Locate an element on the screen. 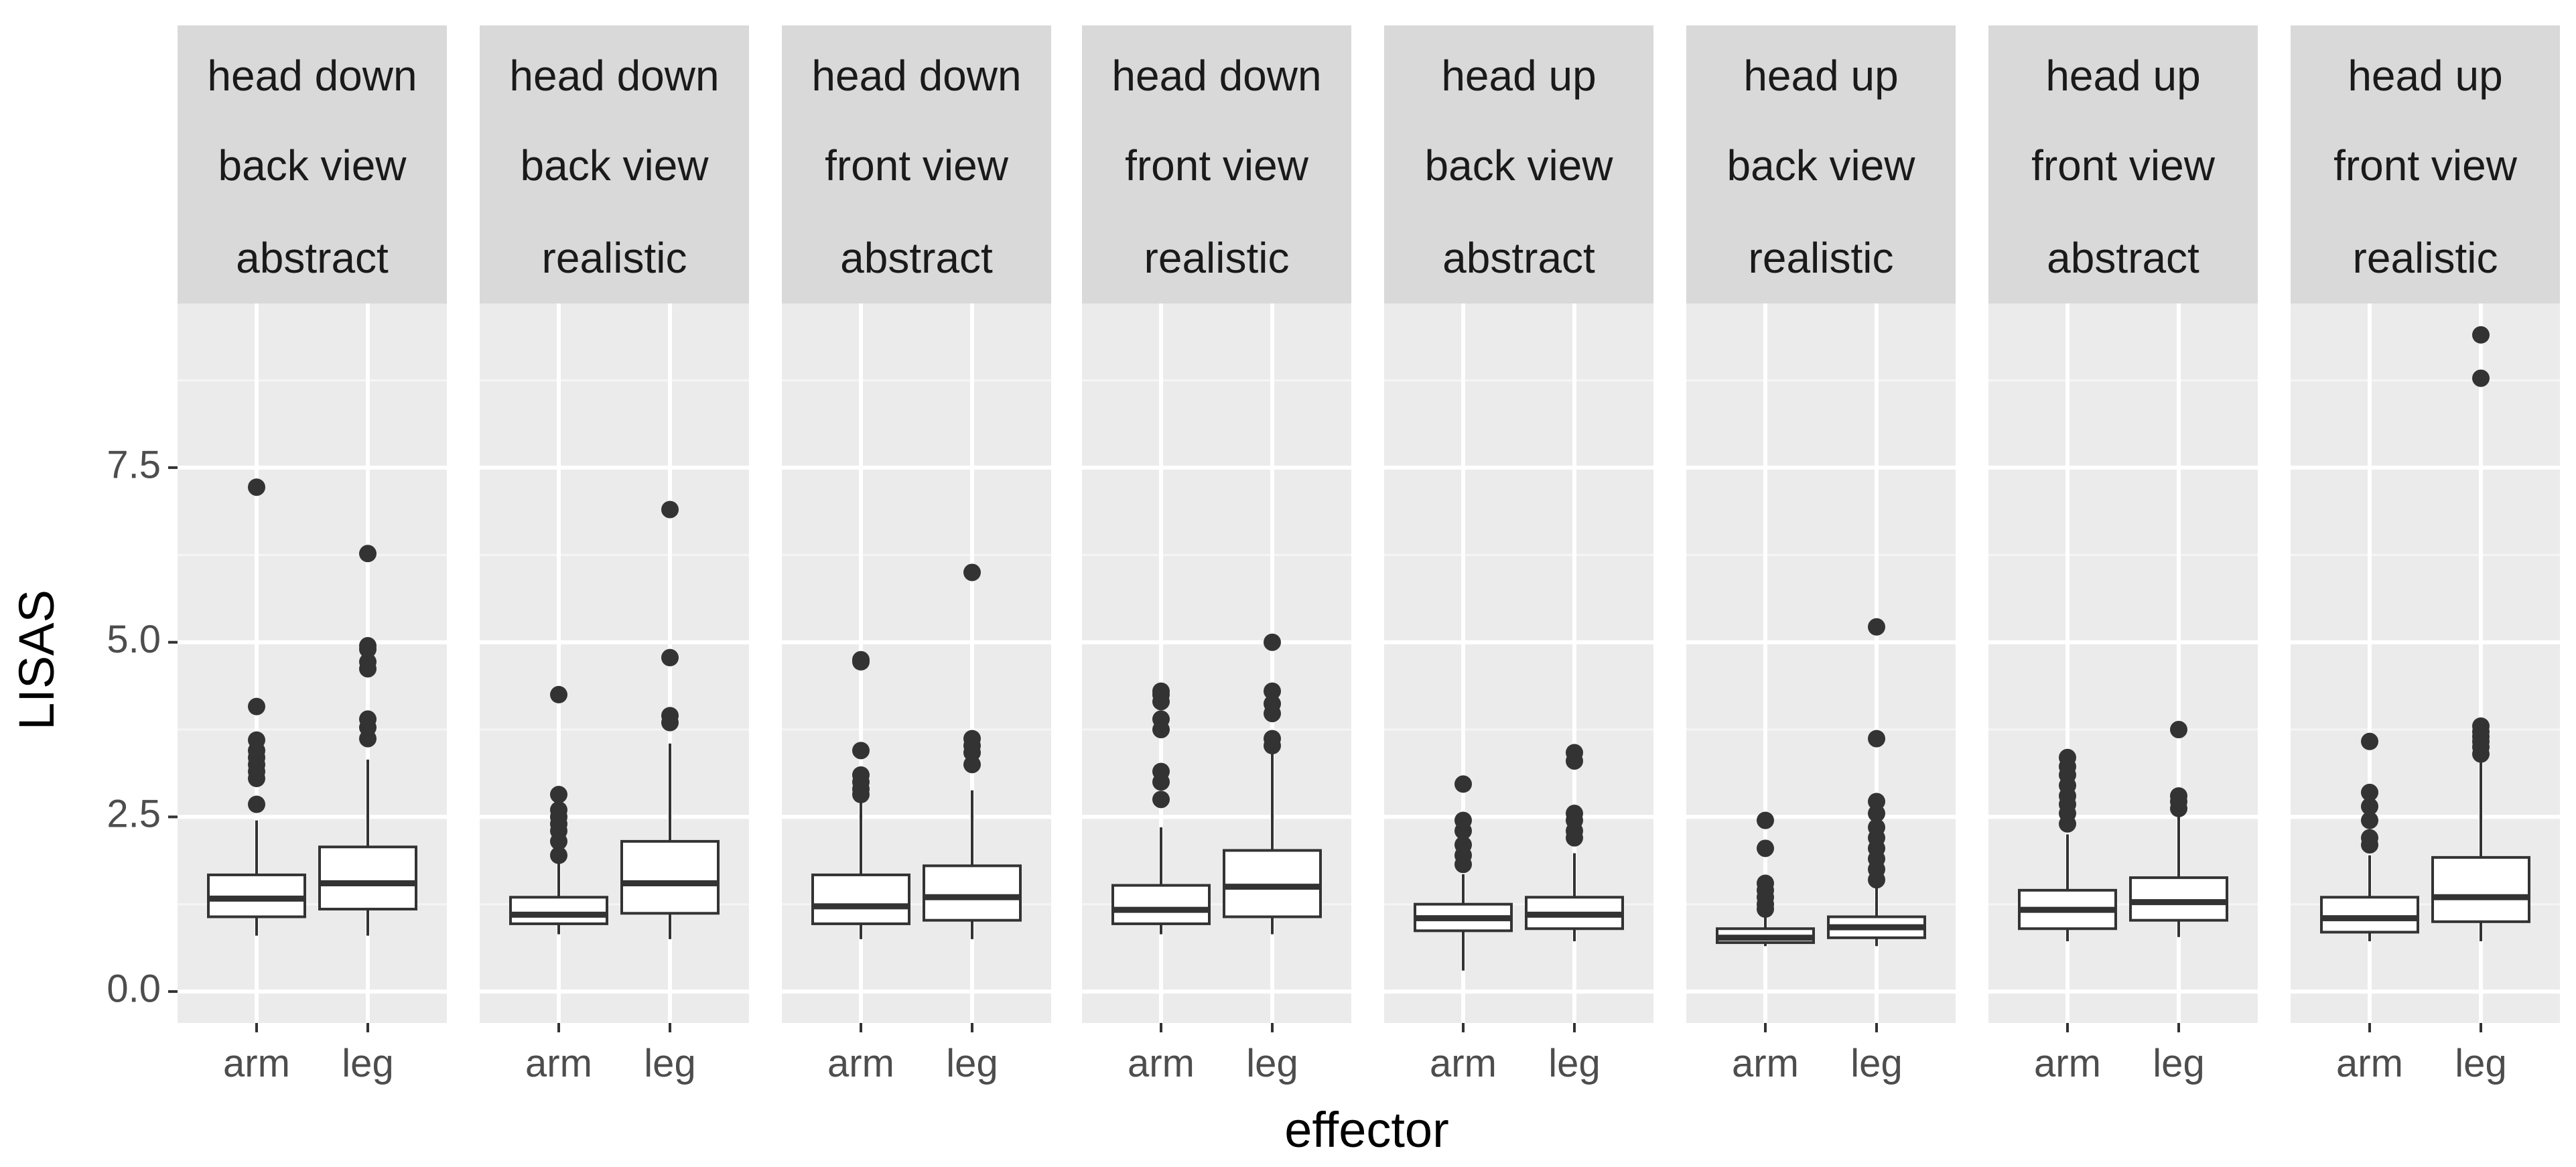  panel-background is located at coordinates (1821, 663).